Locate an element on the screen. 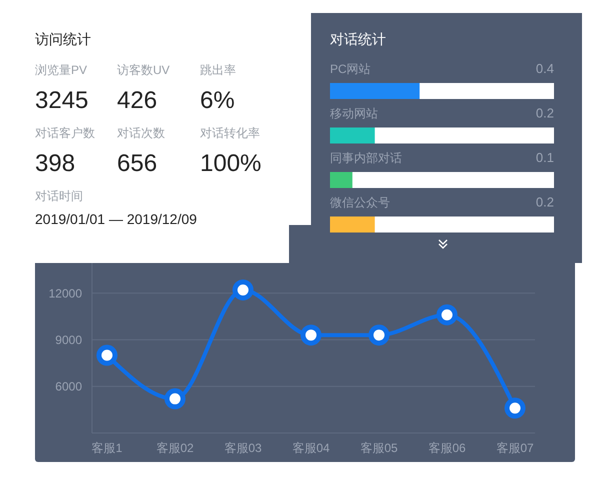 The height and width of the screenshot is (483, 600). text: 100% is located at coordinates (231, 163).